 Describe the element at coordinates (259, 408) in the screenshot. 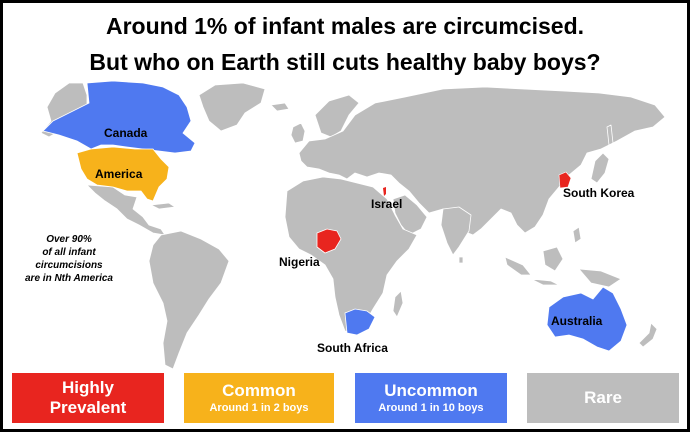

I see `legend-common-sub: Around 1 in 2 boys` at that location.